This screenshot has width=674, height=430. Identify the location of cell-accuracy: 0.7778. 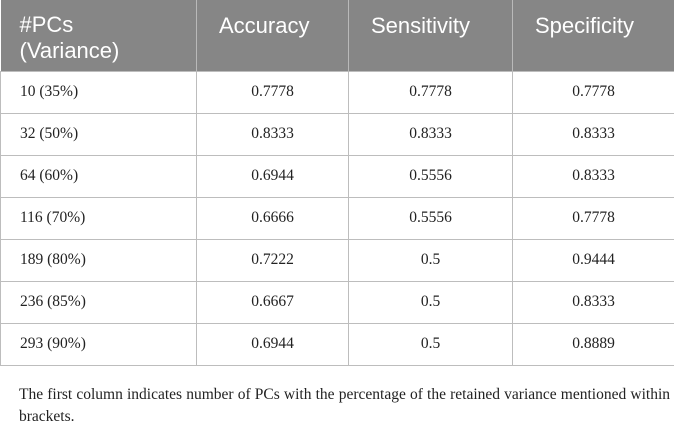
(272, 92).